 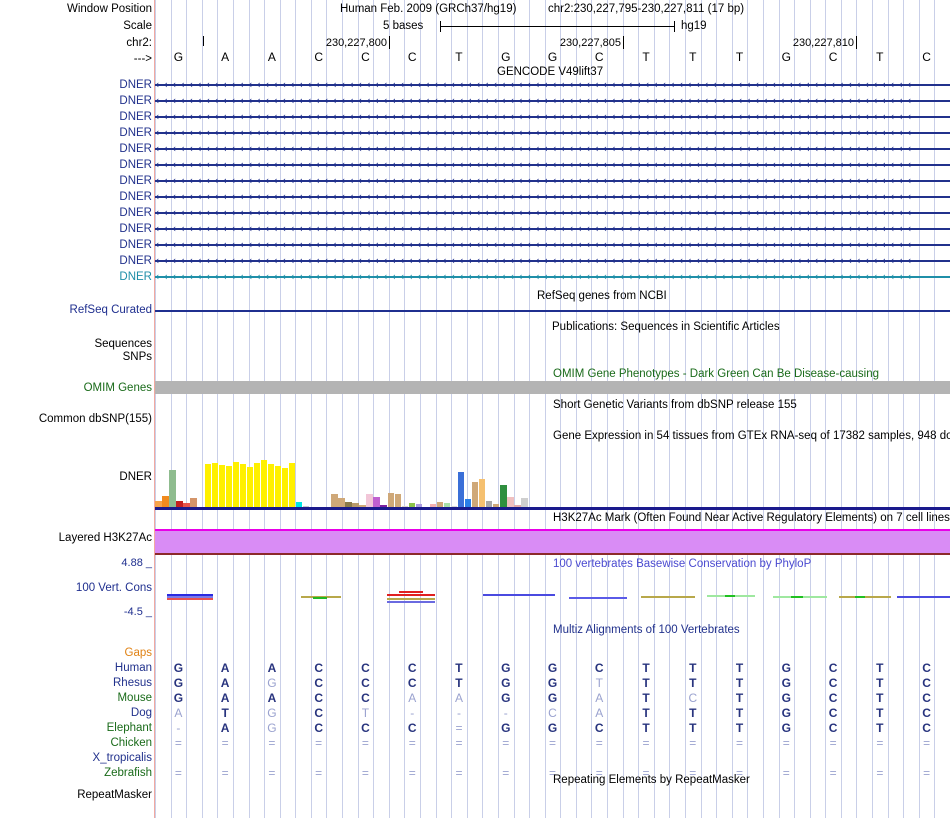 I want to click on multiz-species-label: Human, so click(x=133, y=668).